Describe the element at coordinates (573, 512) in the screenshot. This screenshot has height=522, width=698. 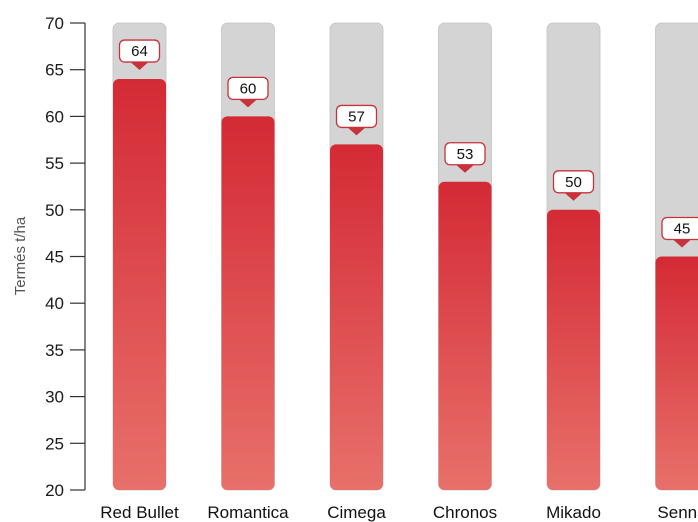
I see `category-label: Mikado` at that location.